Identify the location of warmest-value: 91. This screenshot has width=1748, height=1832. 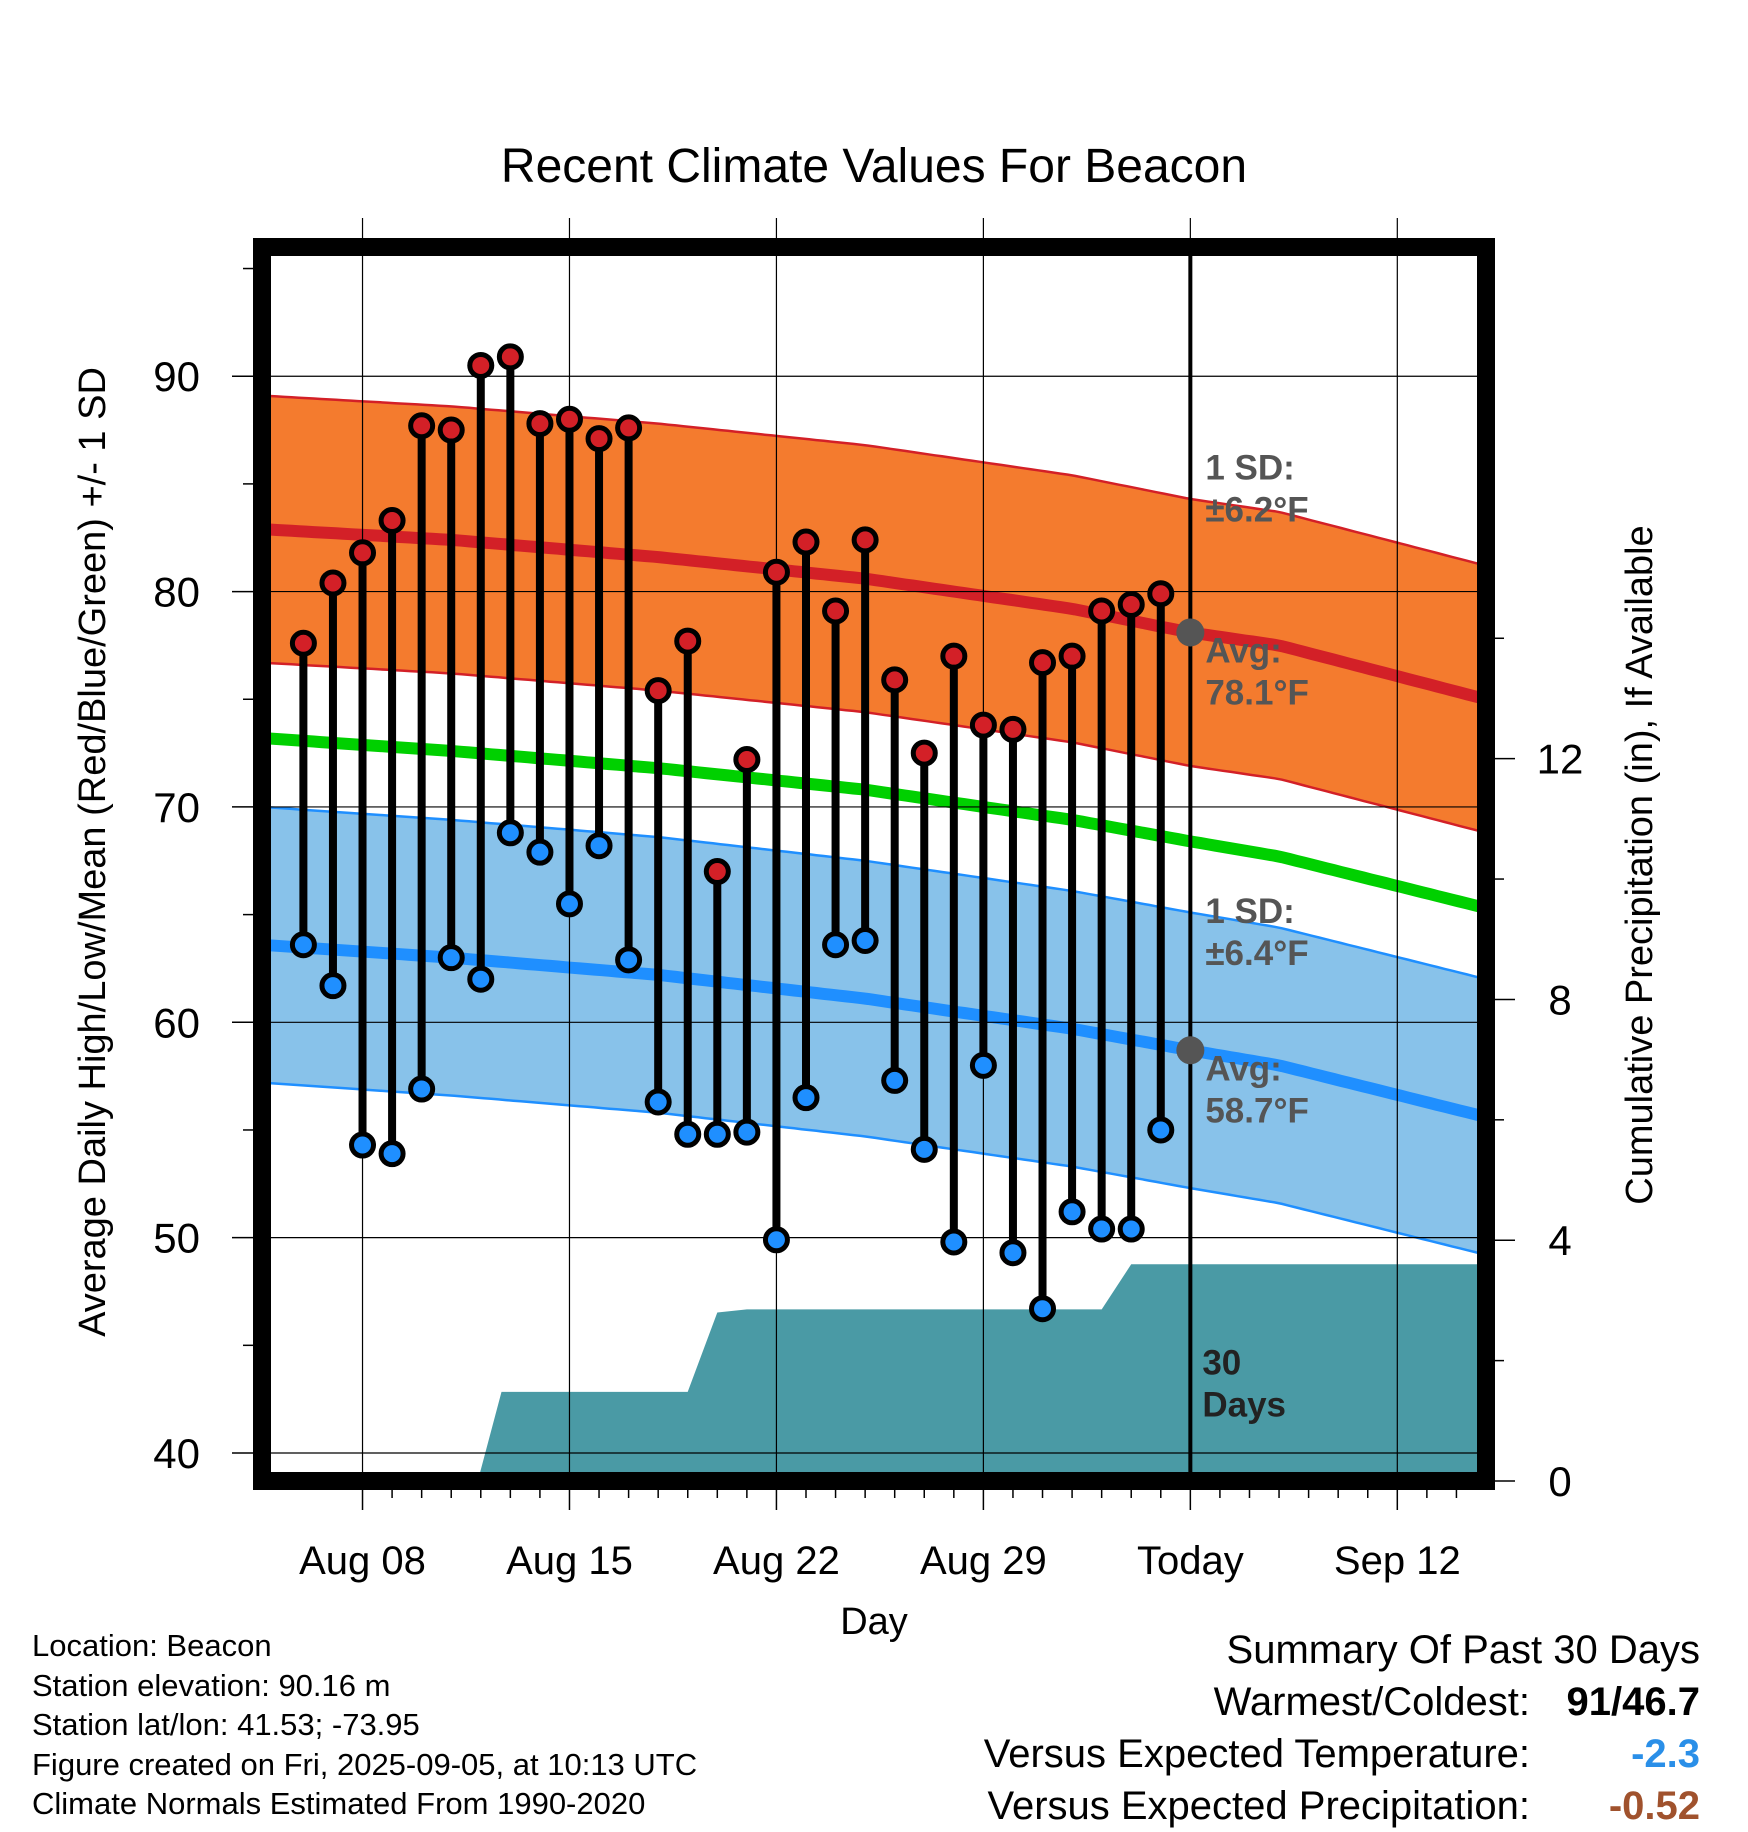
(1589, 1702).